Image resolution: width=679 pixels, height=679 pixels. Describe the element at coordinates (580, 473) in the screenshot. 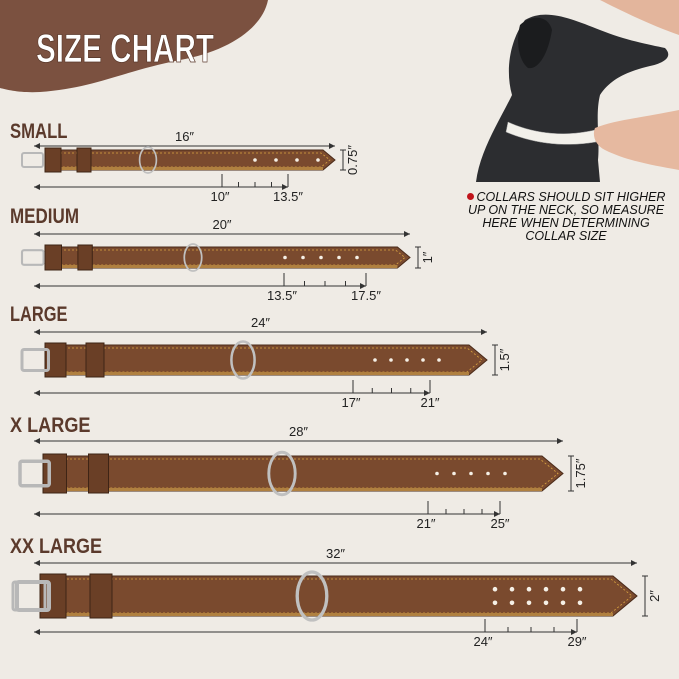

I see `width-label: 1.75″` at that location.